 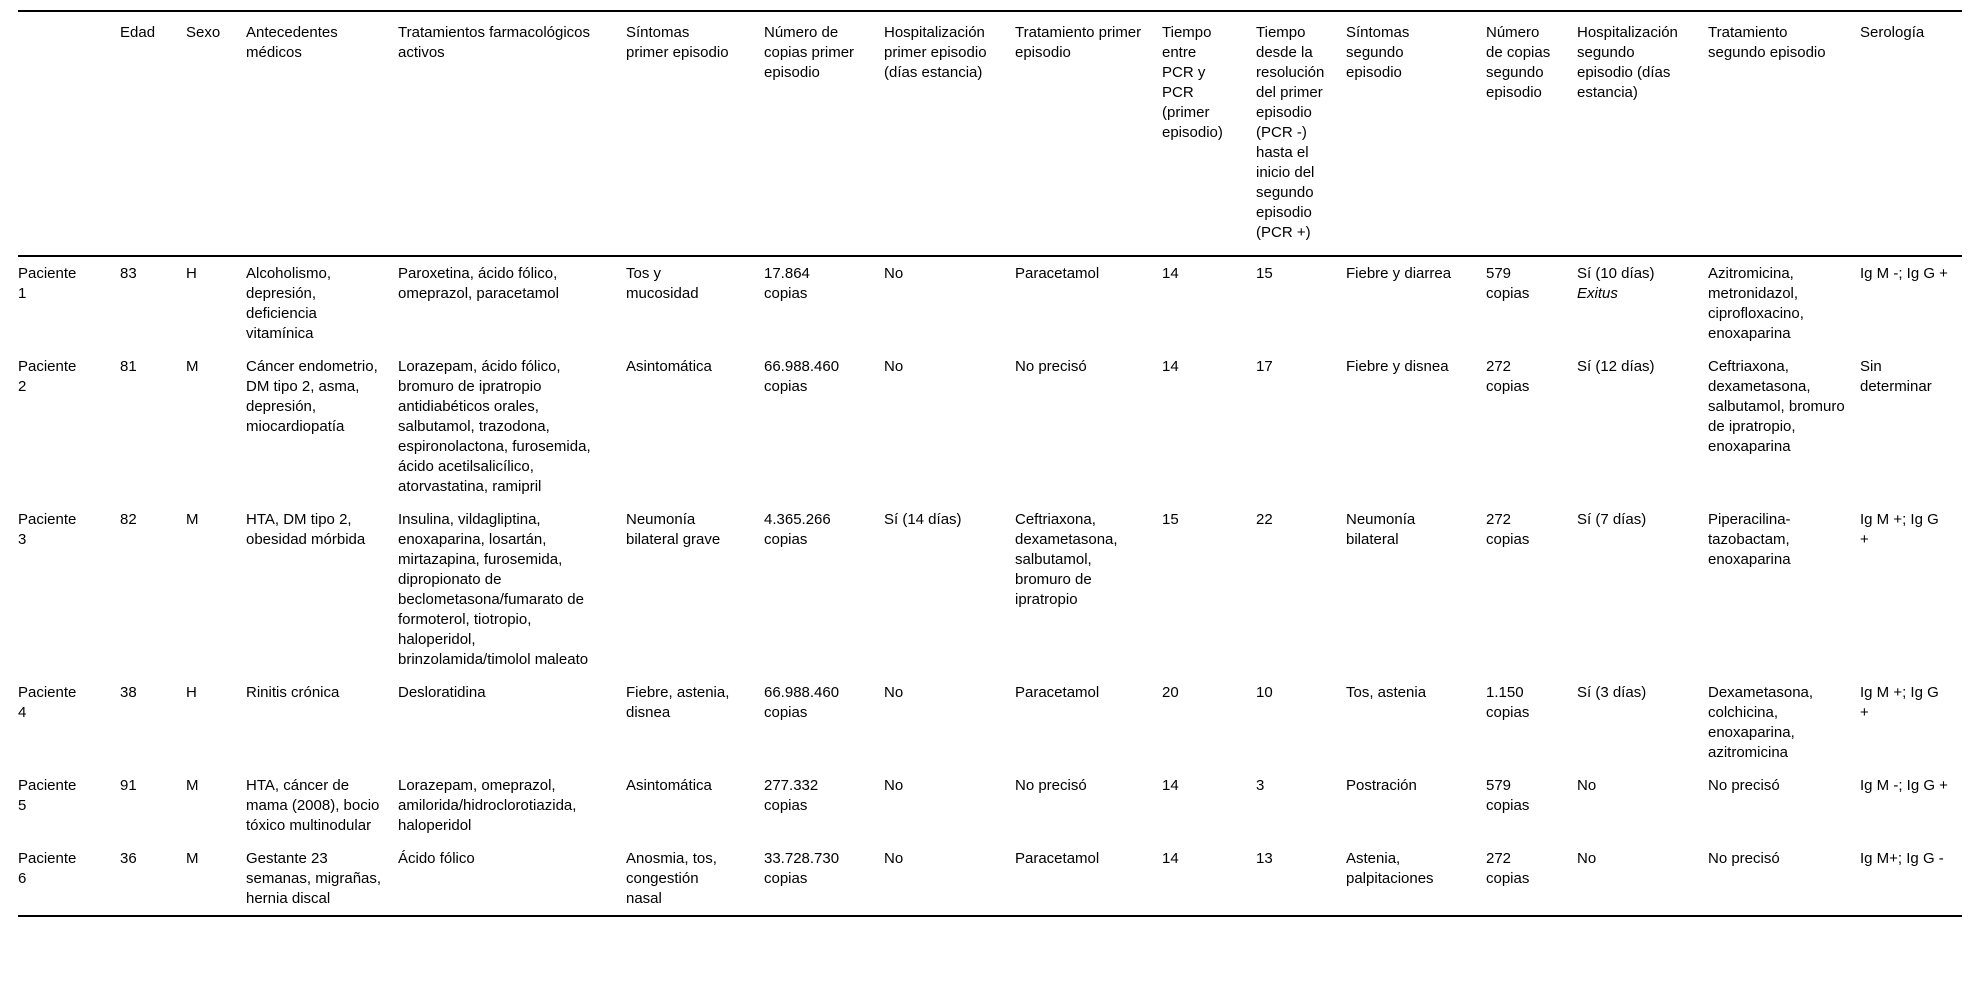 I want to click on cell: Sí (7 días), so click(x=1612, y=519).